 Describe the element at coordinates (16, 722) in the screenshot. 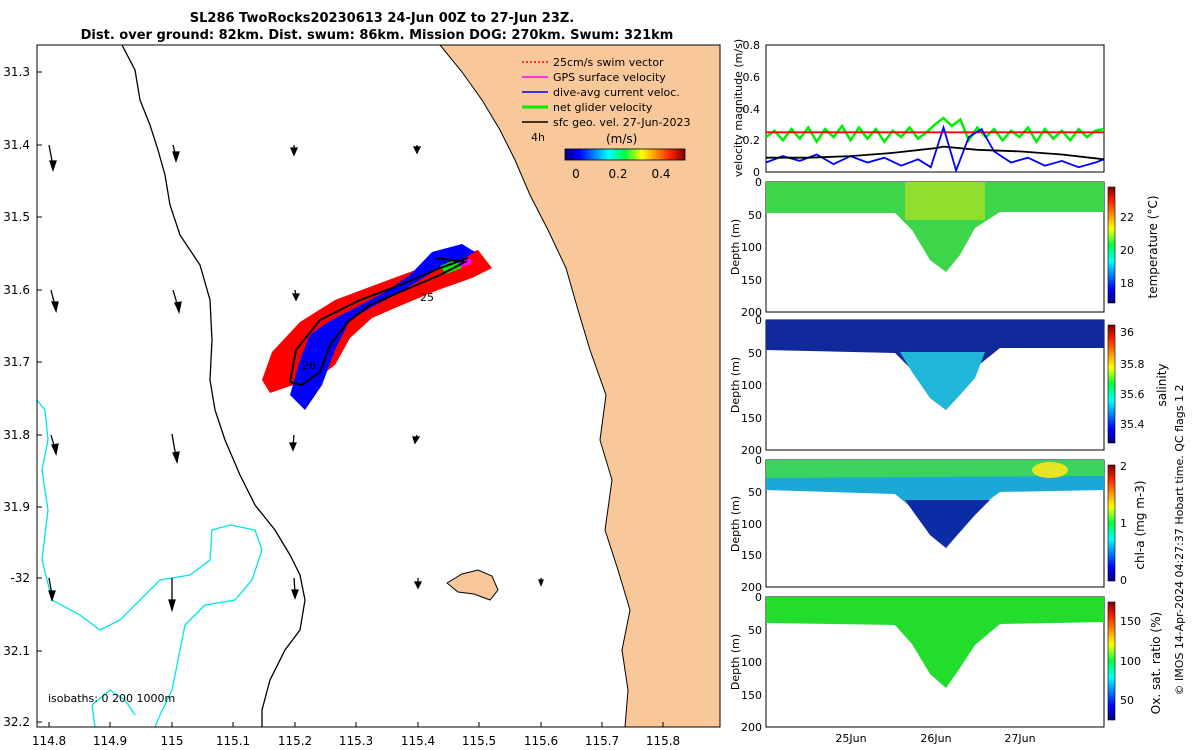

I see `map-y-tick: 32.2` at that location.